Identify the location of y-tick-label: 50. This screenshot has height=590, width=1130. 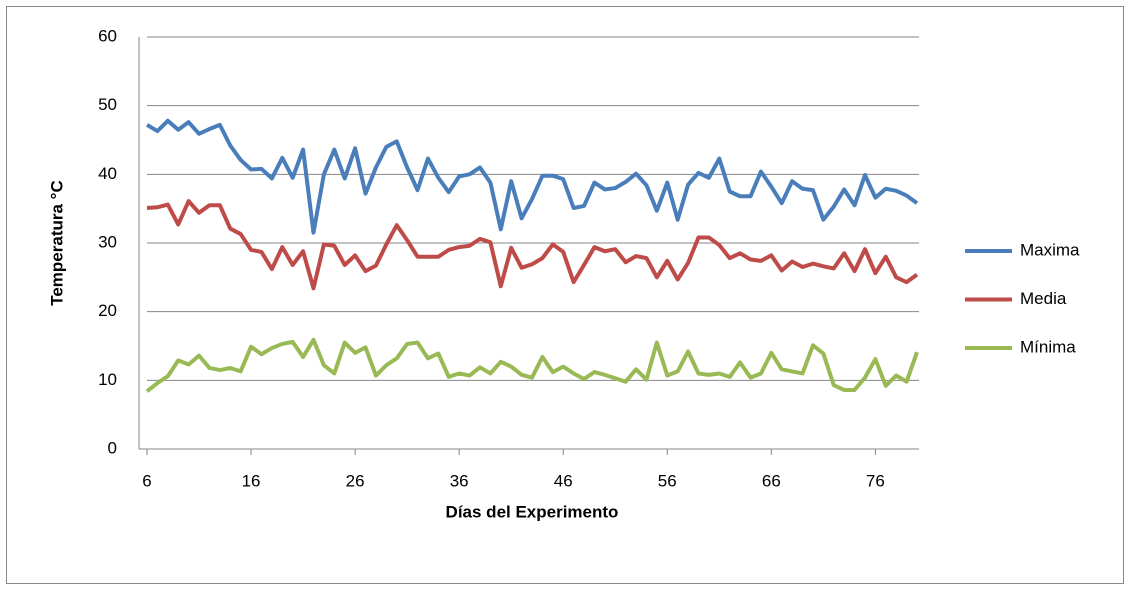
(107, 104).